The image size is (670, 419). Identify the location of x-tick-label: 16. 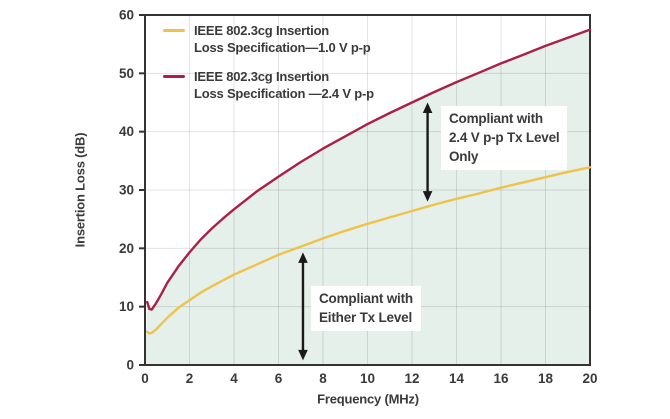
(501, 378).